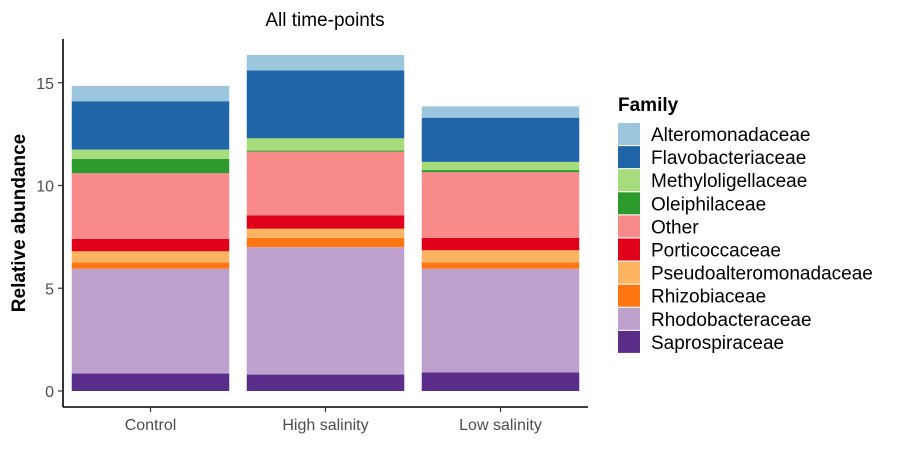 The height and width of the screenshot is (467, 919). What do you see at coordinates (500, 256) in the screenshot?
I see `bar-segment-pseudoalteromonadaceae-low-salinity` at bounding box center [500, 256].